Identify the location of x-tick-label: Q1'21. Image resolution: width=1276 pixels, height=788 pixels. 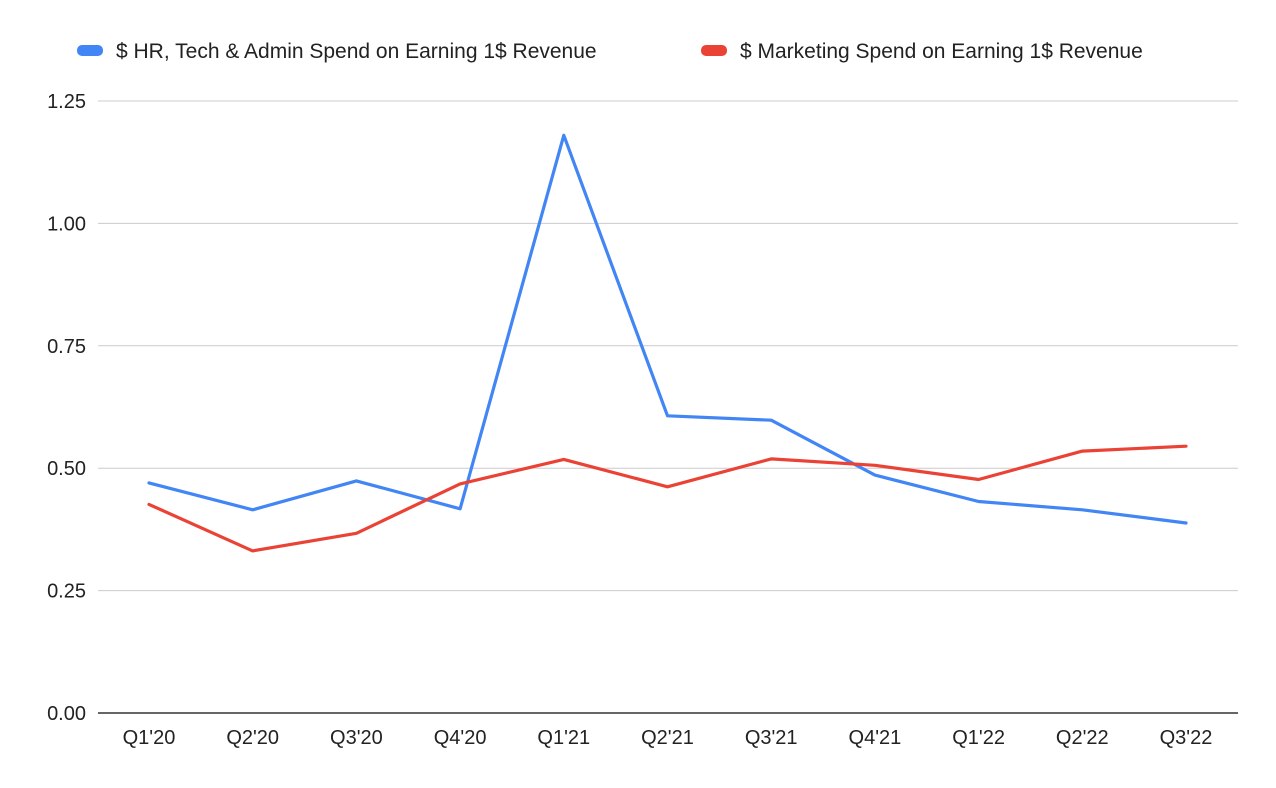
(563, 738).